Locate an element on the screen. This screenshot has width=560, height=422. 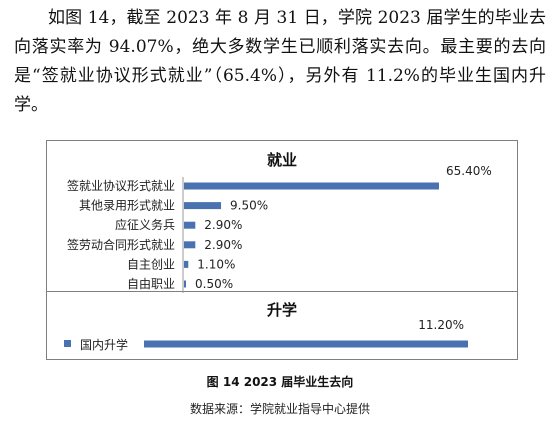
legend-swatch is located at coordinates (67, 343).